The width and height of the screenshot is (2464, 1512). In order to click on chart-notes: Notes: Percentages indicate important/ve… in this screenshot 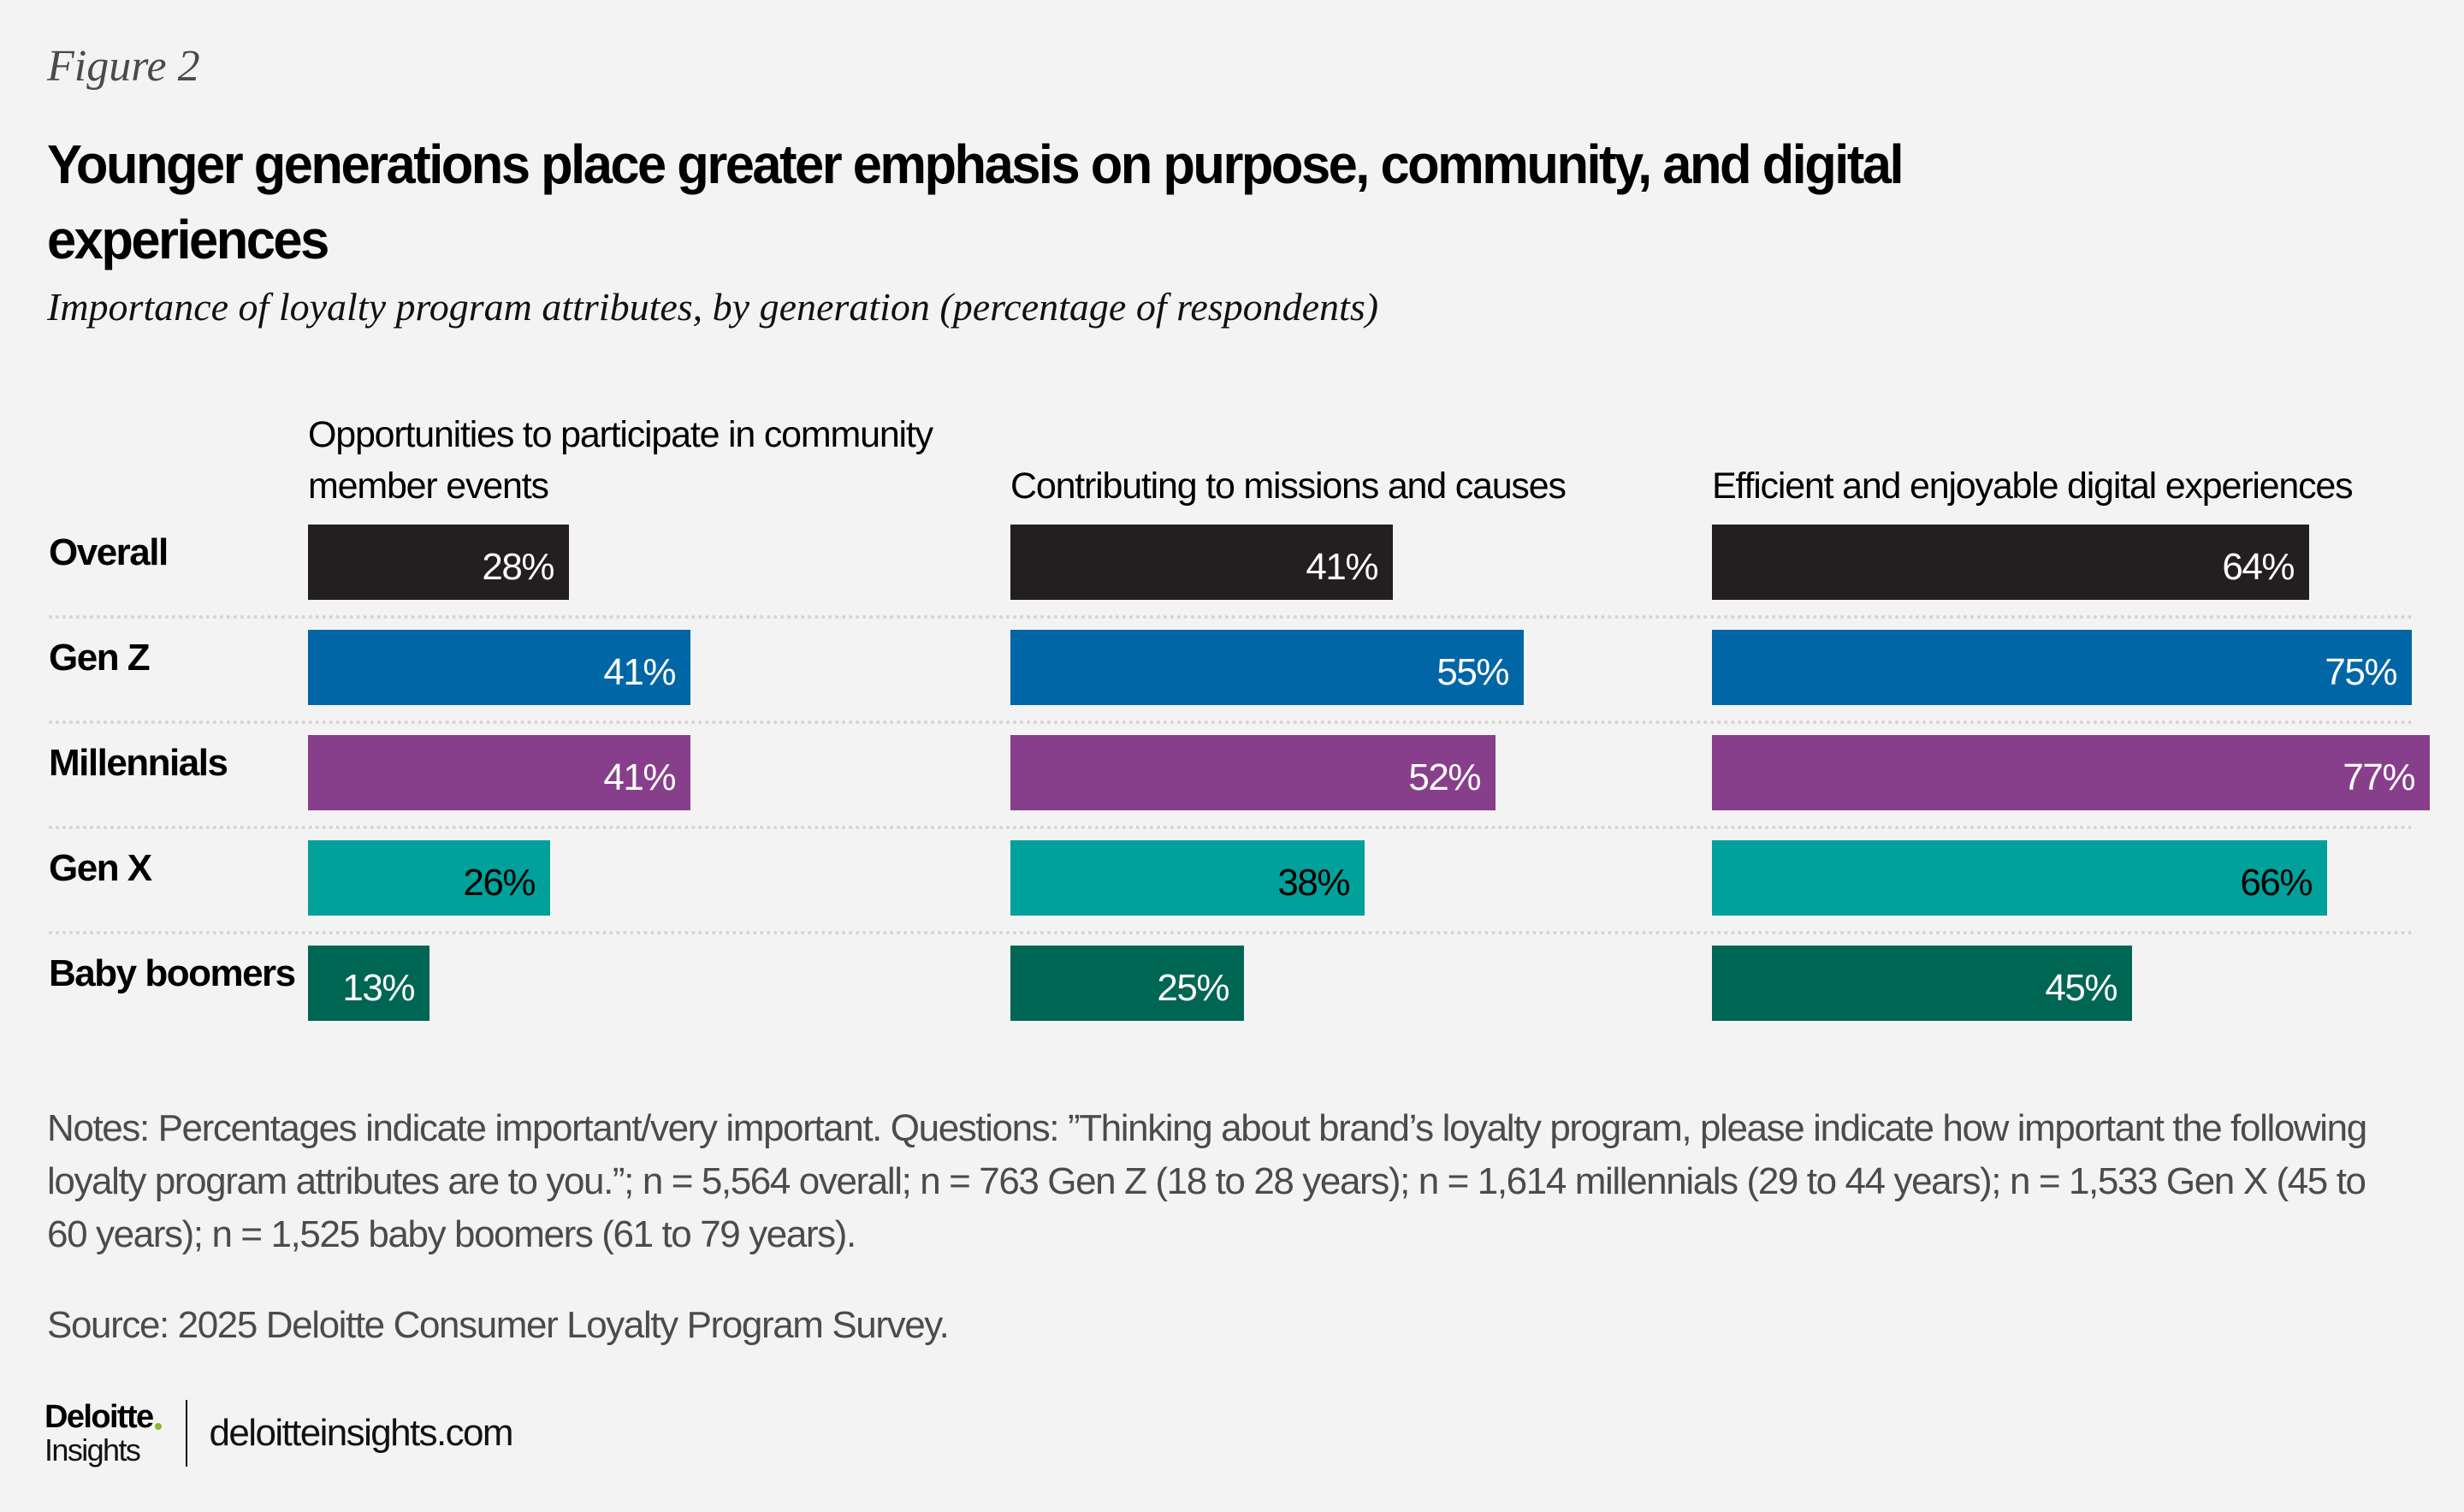, I will do `click(1207, 1181)`.